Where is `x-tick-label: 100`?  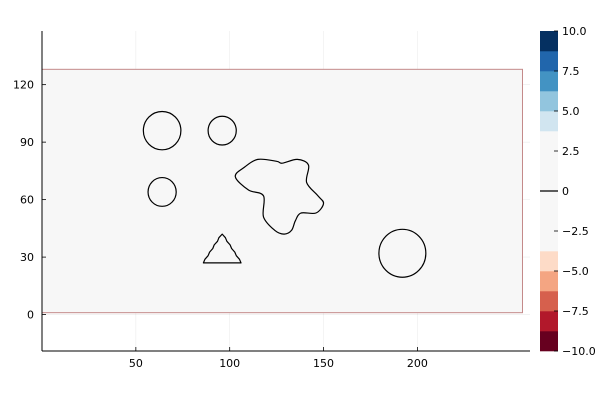
x-tick-label: 100 is located at coordinates (229, 363).